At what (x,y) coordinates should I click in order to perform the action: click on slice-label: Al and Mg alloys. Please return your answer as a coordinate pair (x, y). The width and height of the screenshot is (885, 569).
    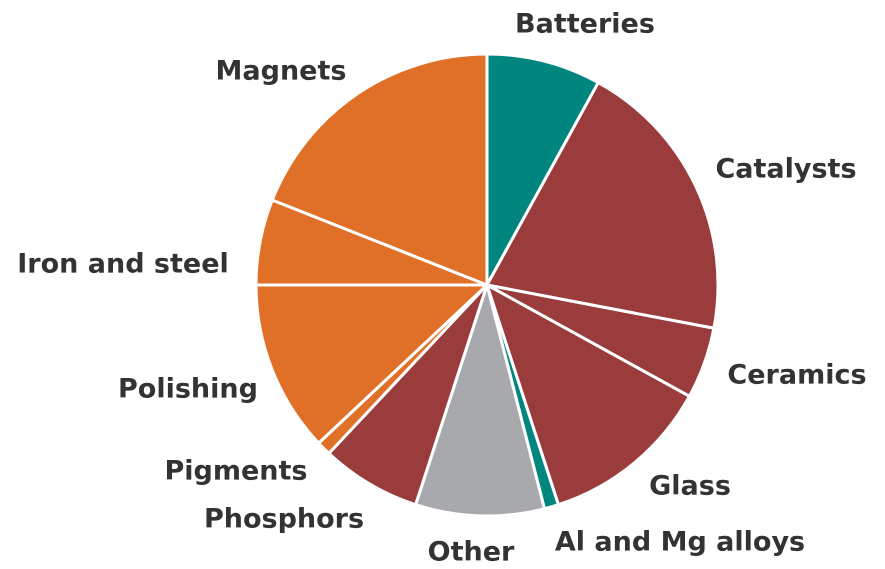
    Looking at the image, I should click on (680, 542).